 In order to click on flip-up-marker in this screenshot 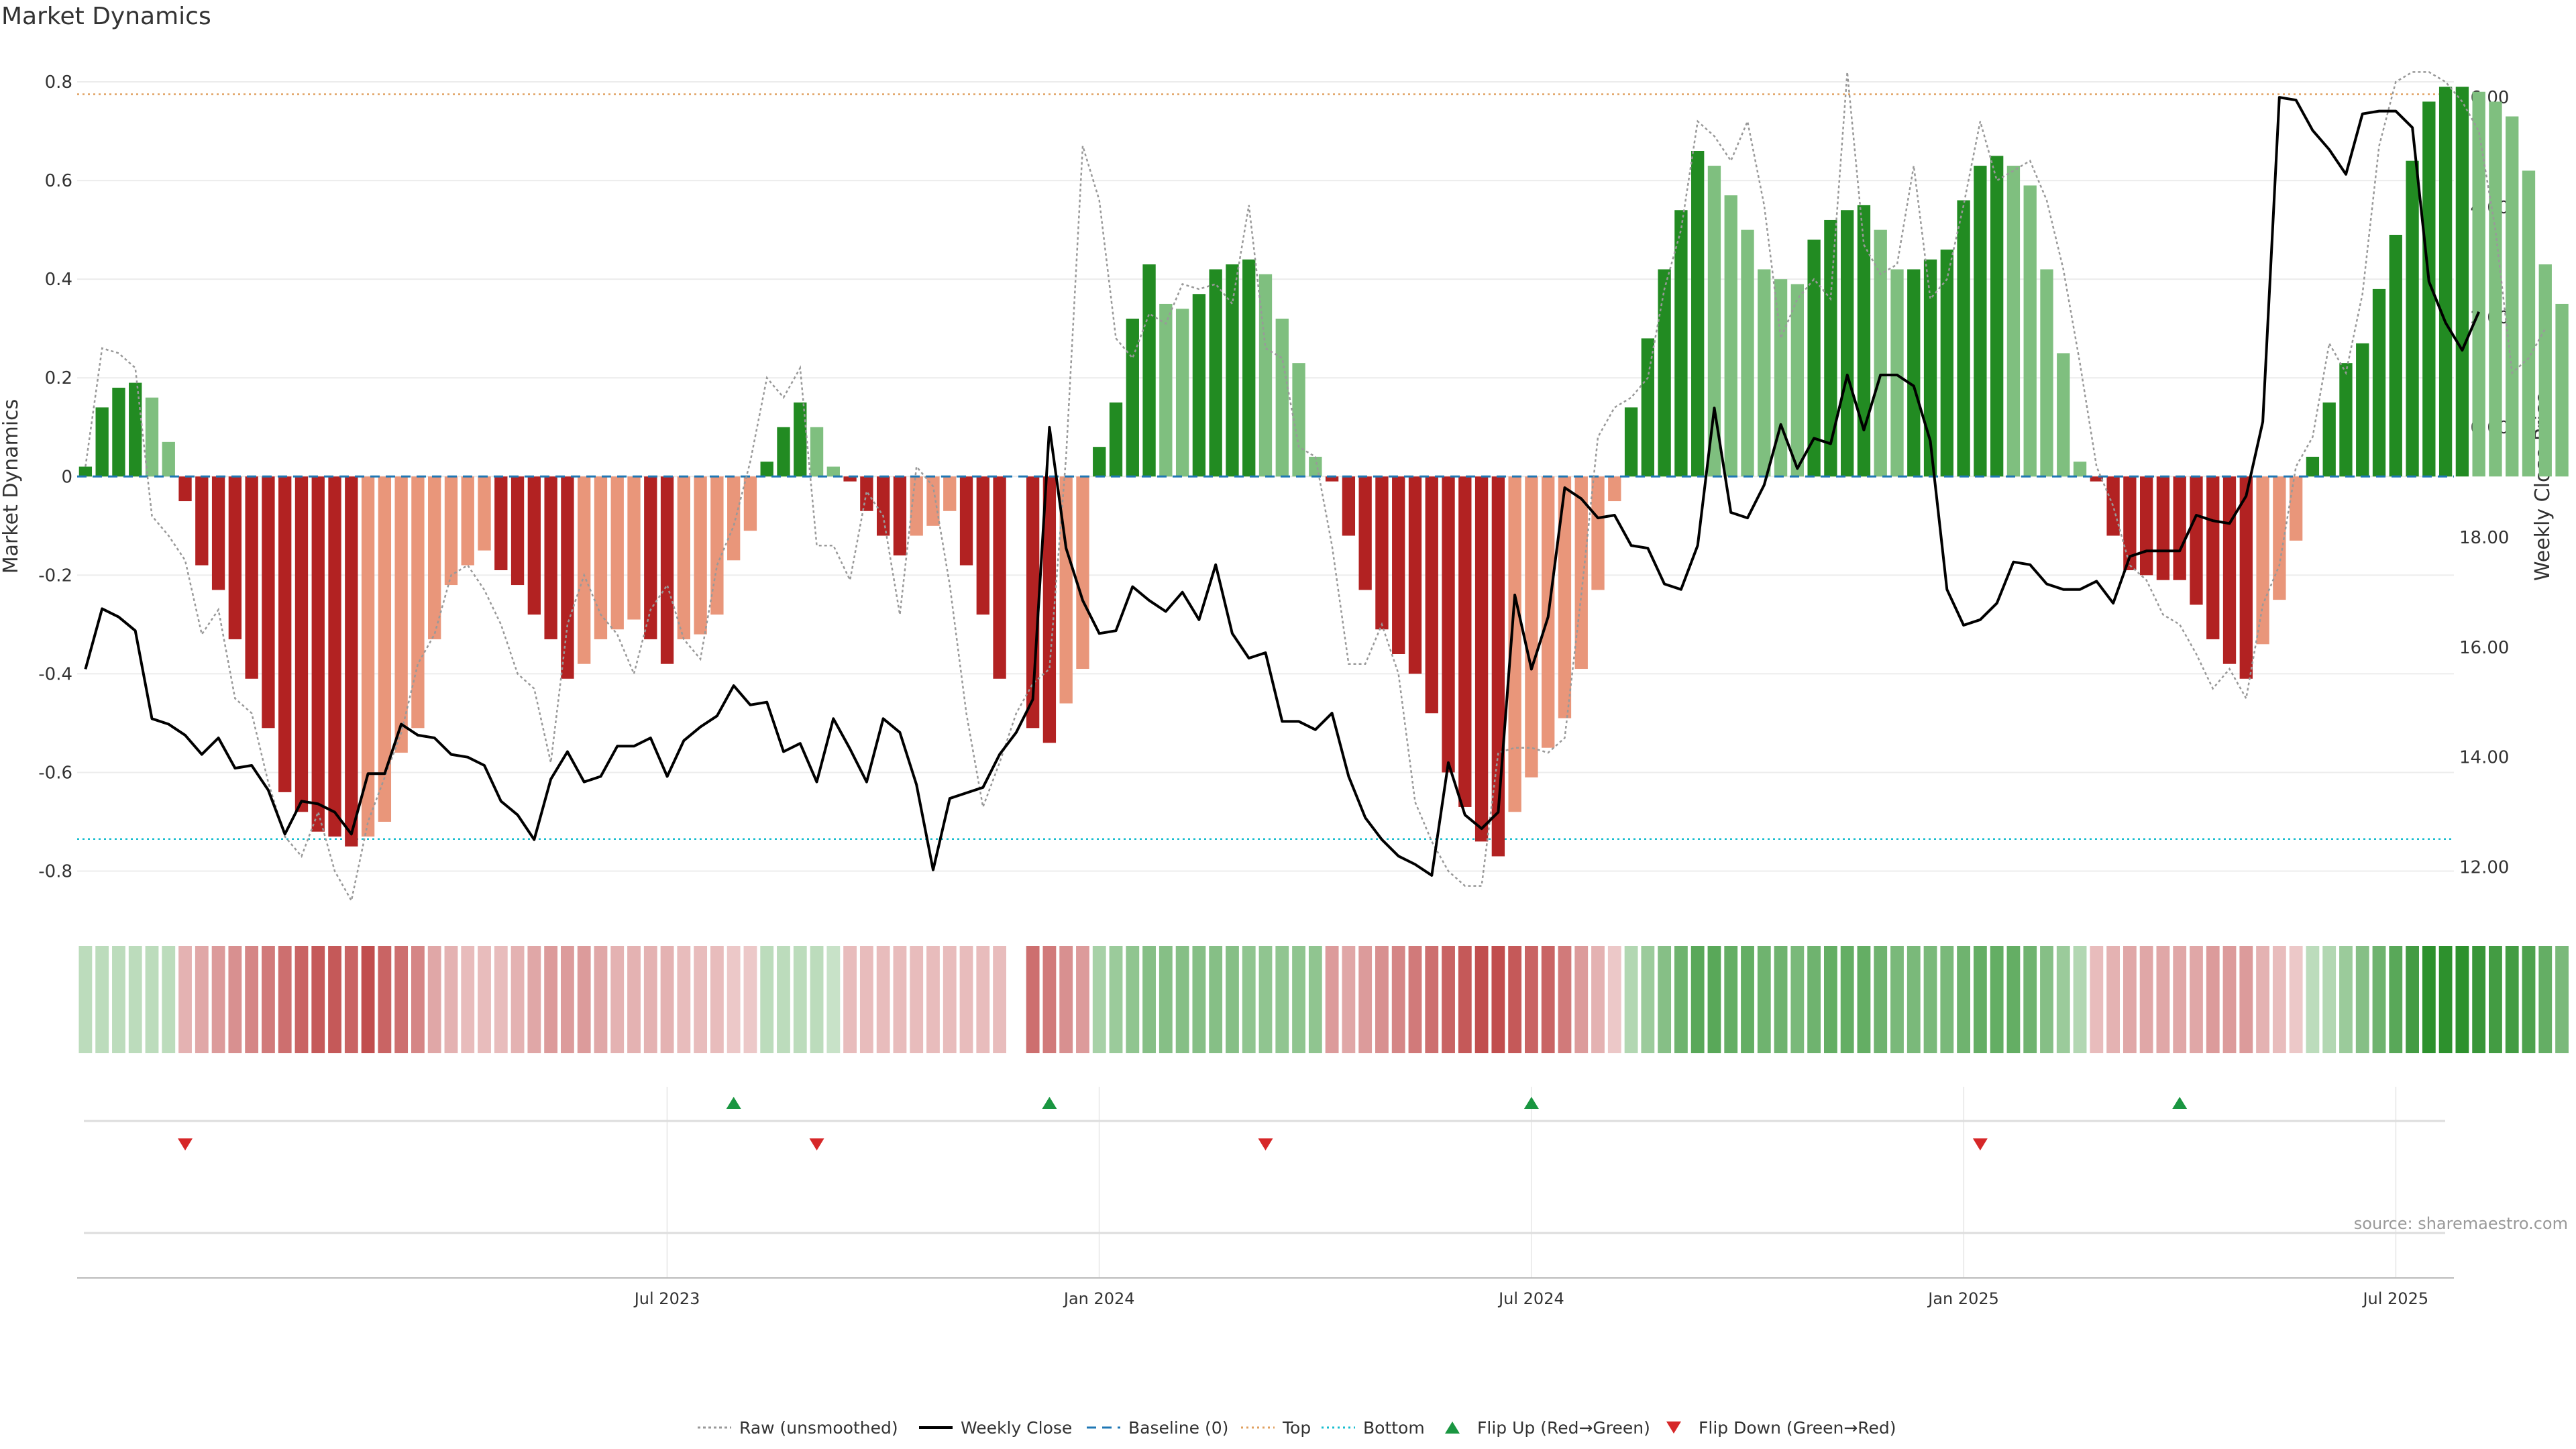, I will do `click(1049, 1103)`.